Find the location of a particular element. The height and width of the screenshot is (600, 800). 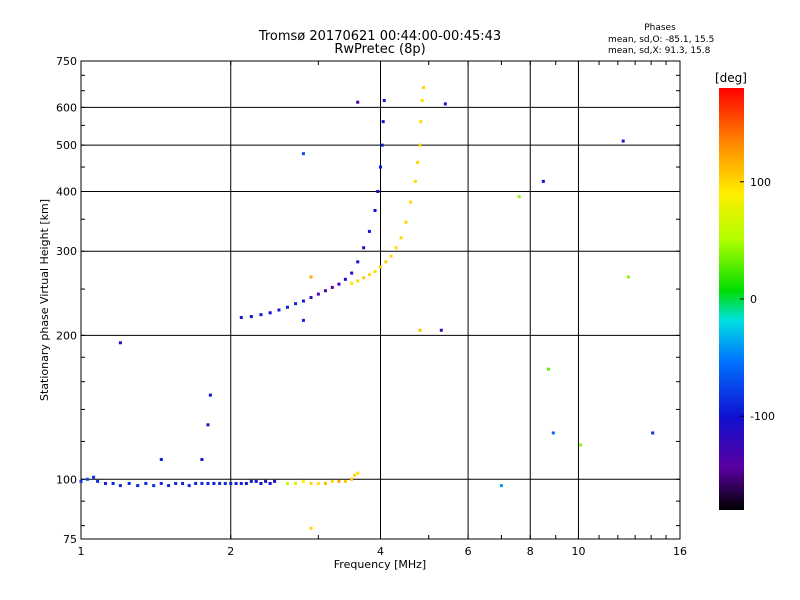

x-tick-label: 2 is located at coordinates (230, 551).